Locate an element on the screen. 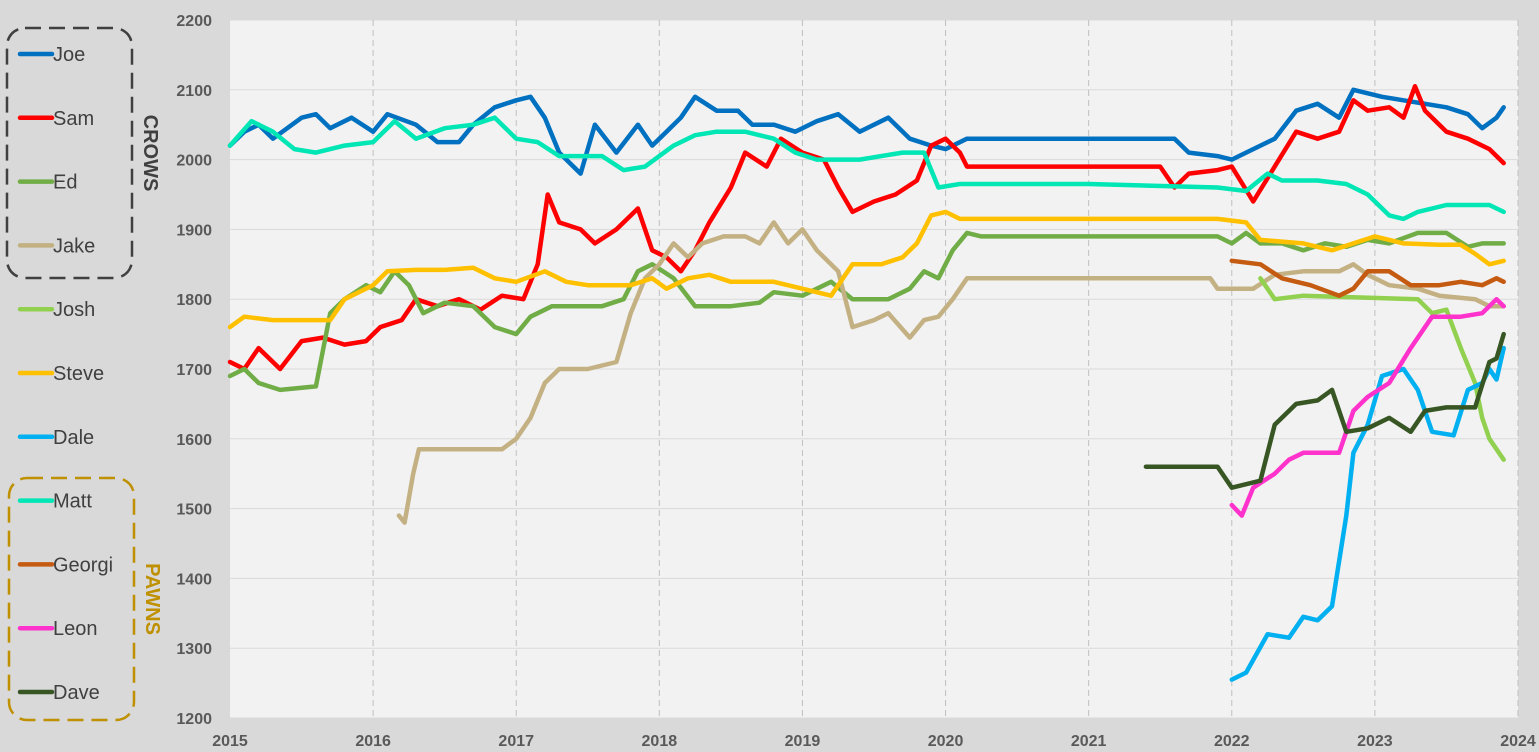  x-tick-label: 2017 is located at coordinates (516, 741).